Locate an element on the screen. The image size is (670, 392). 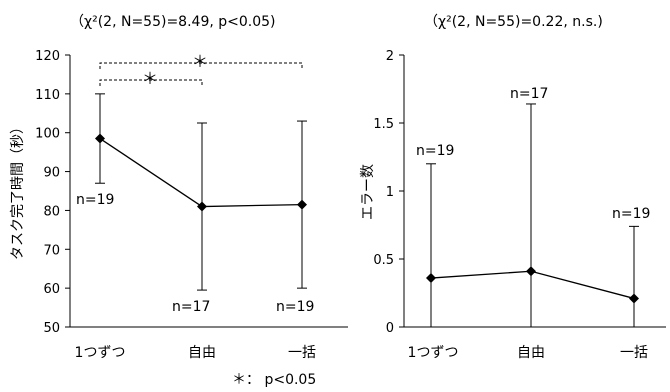
y-tick-label: 110 is located at coordinates (47, 95).